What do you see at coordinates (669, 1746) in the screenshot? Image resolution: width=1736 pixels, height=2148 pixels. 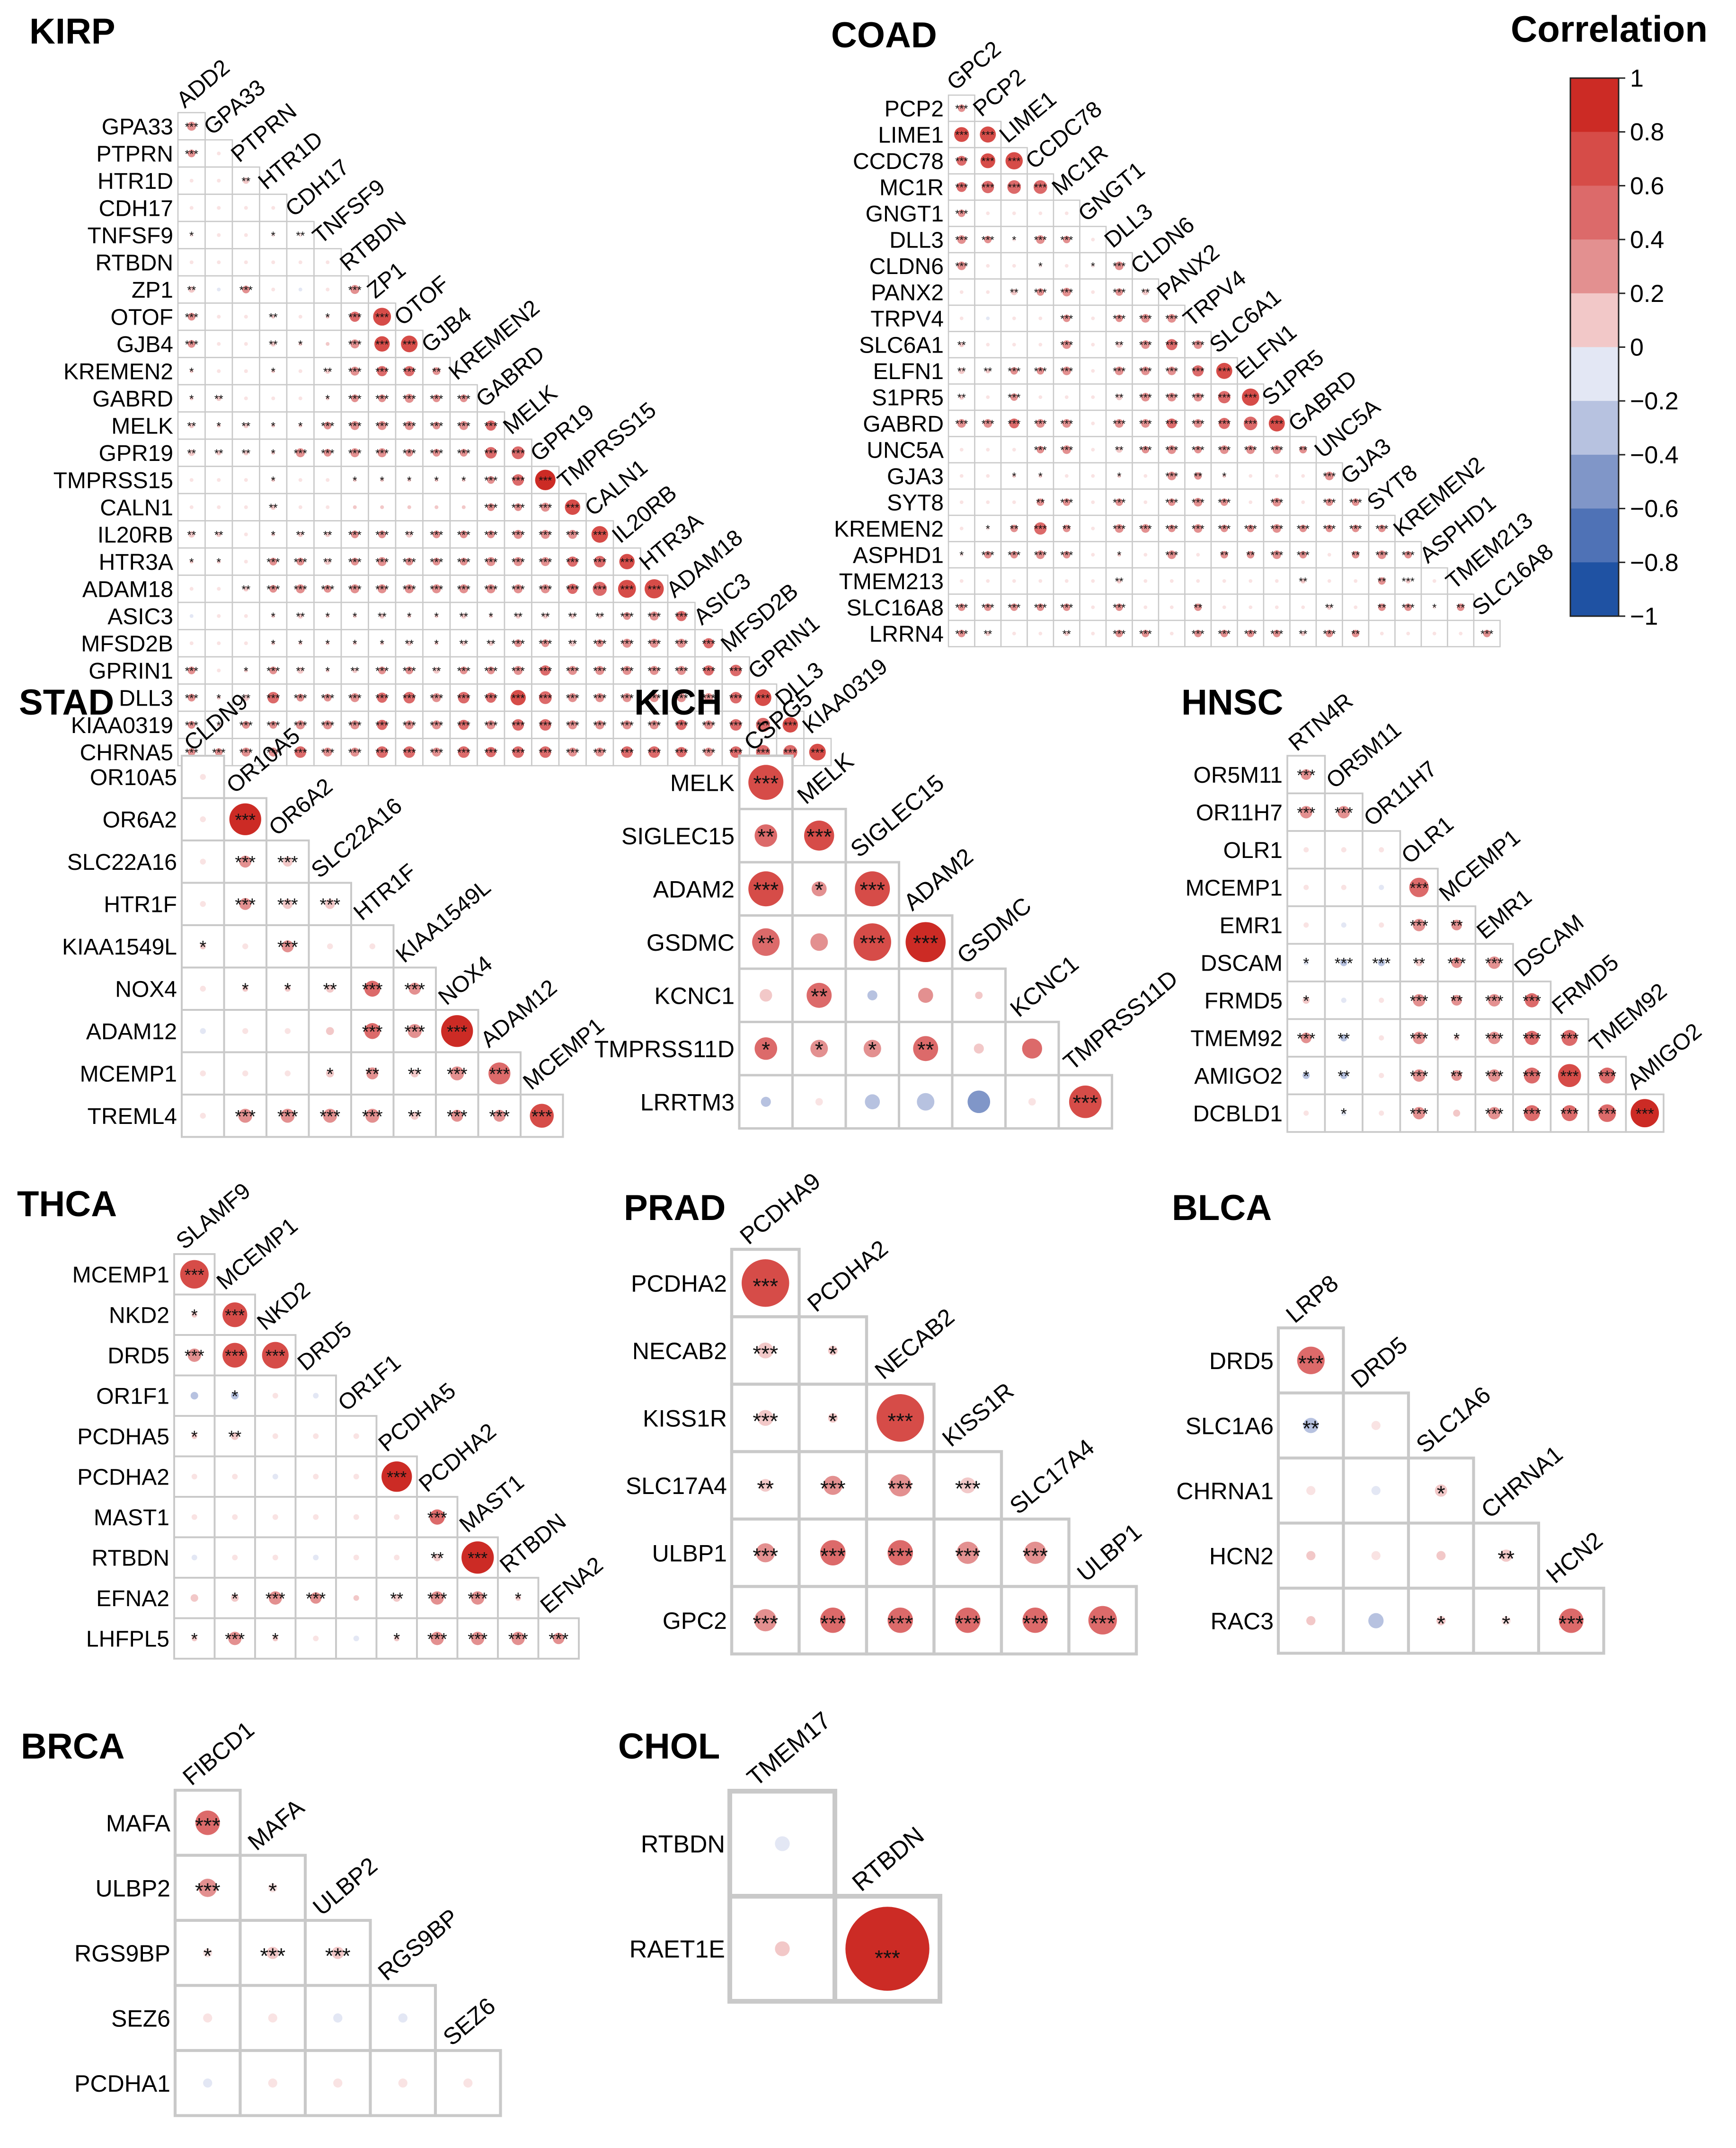 I see `panel-title: CHOL` at bounding box center [669, 1746].